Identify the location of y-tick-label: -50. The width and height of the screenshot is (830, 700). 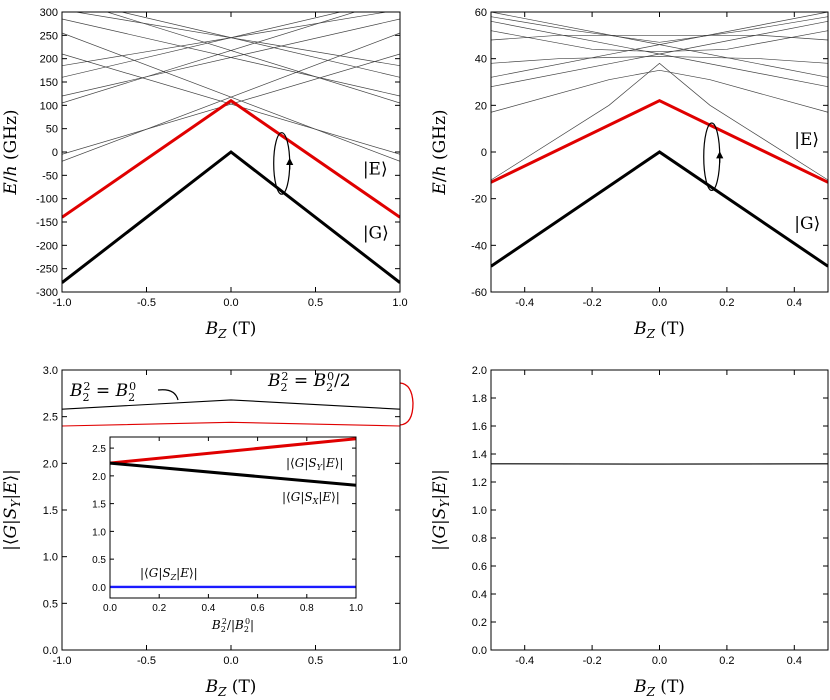
(50, 176).